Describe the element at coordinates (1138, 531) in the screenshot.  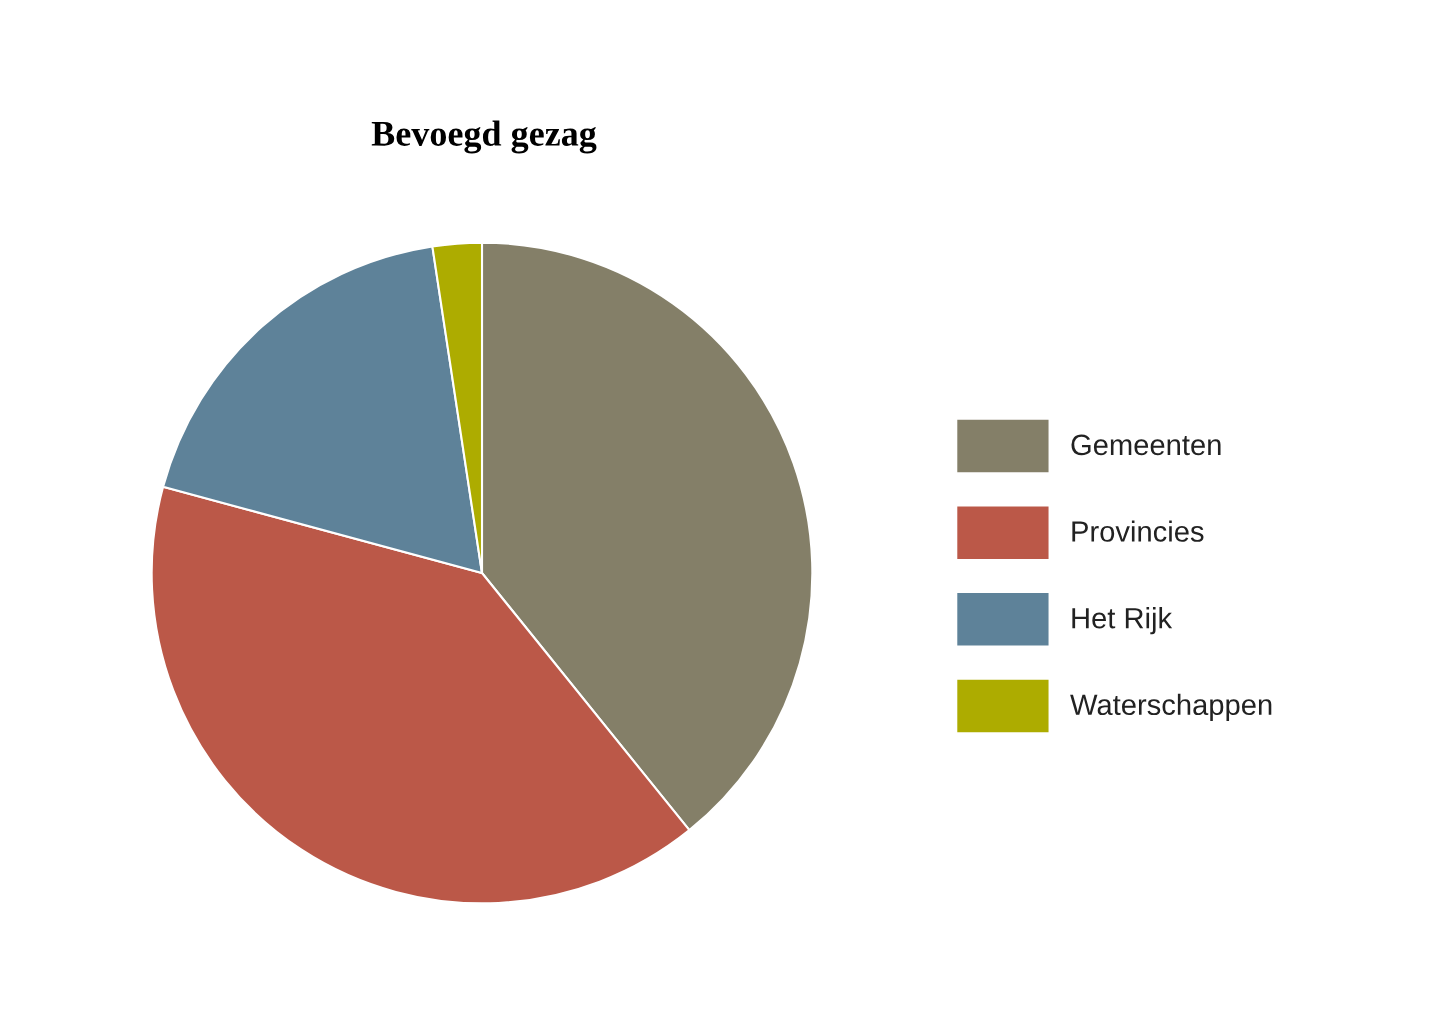
I see `legend-label: Provincies` at that location.